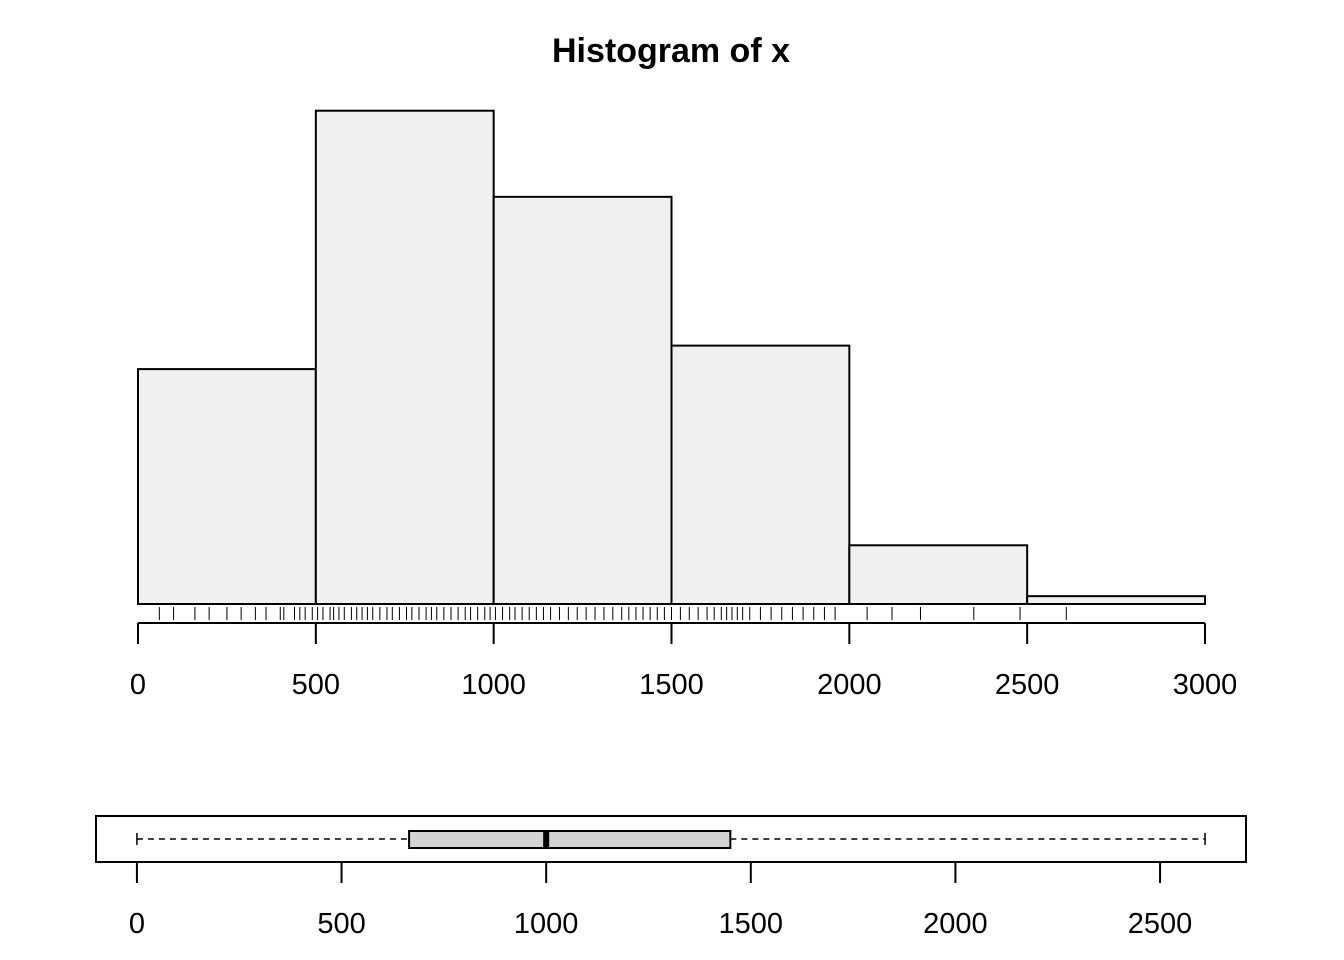 This screenshot has height=960, width=1344. I want to click on boxplot, so click(671, 839).